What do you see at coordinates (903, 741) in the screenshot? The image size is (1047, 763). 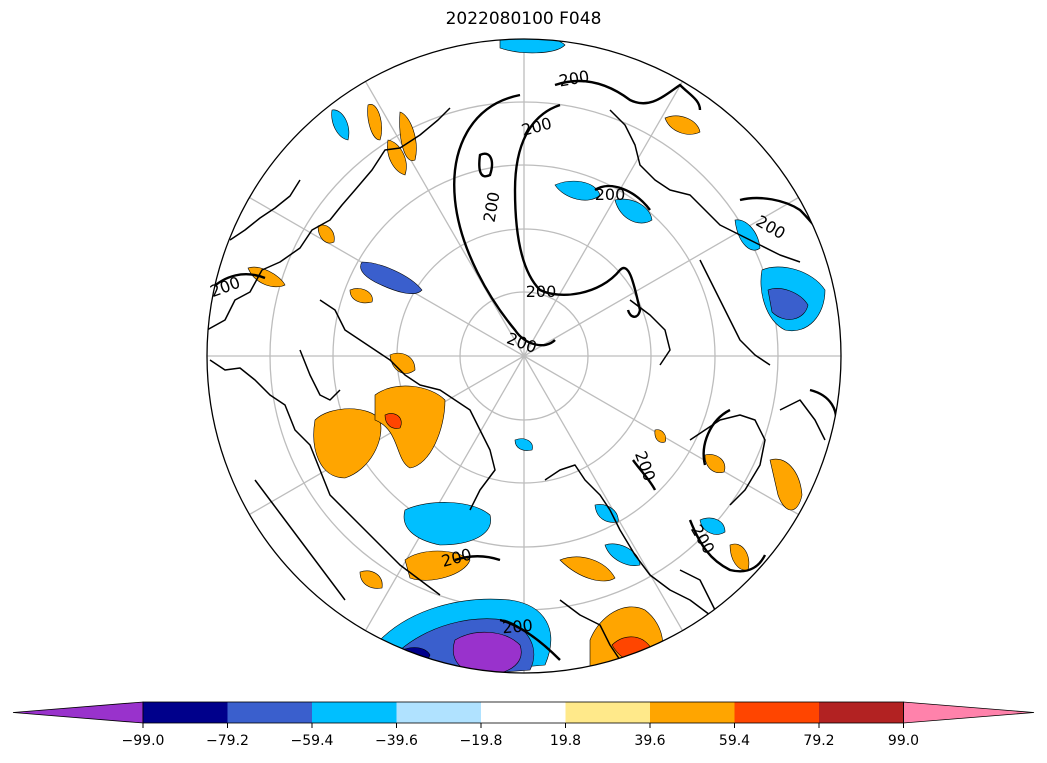 I see `colorbar-tick-label: 99.0` at bounding box center [903, 741].